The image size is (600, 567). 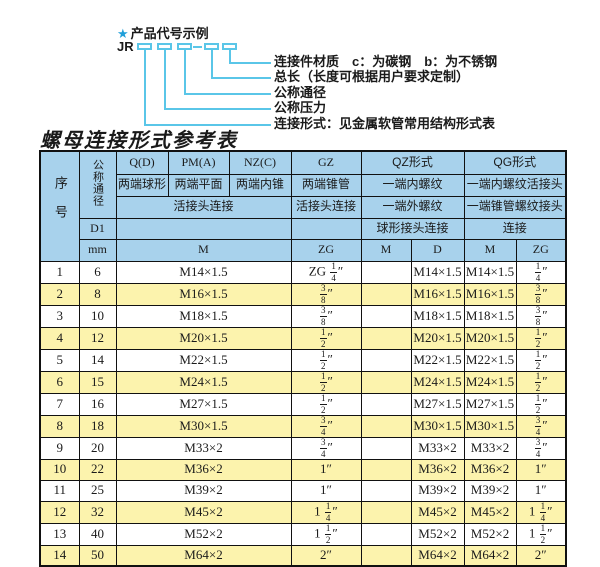 I want to click on header-qz-desc1: 一端内螺纹, so click(x=412, y=185).